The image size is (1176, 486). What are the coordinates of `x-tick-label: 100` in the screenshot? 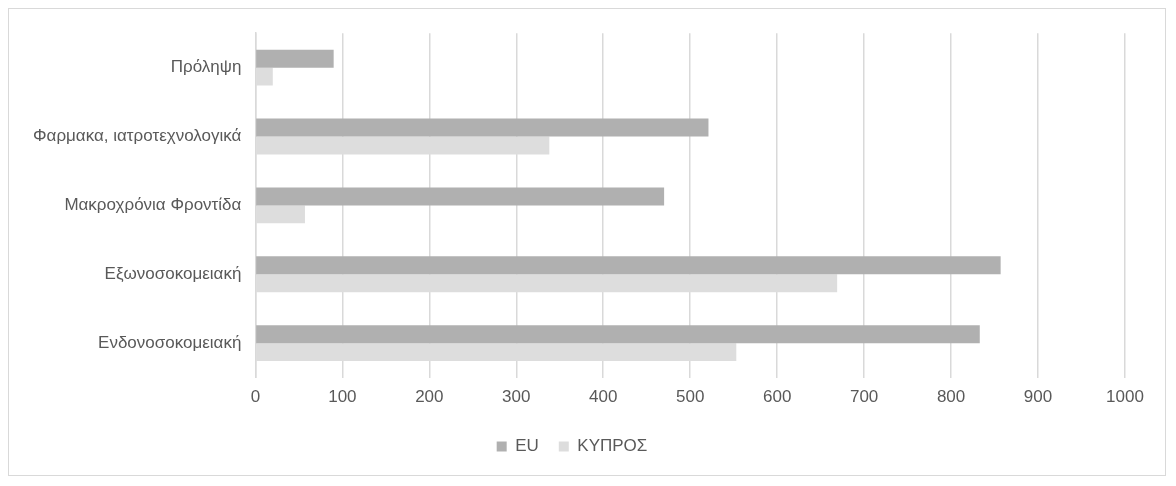 It's located at (342, 397).